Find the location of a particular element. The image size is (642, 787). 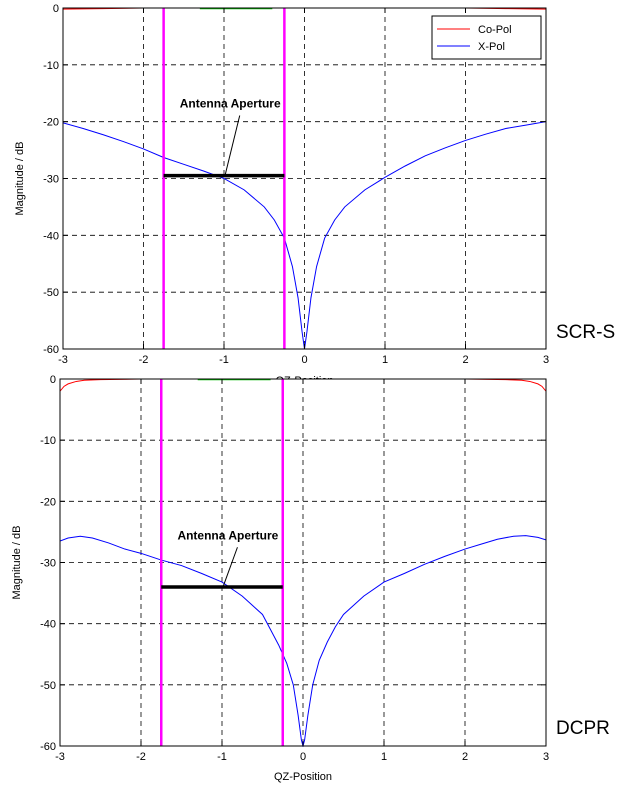

panel-label: SCR-S is located at coordinates (585, 332).